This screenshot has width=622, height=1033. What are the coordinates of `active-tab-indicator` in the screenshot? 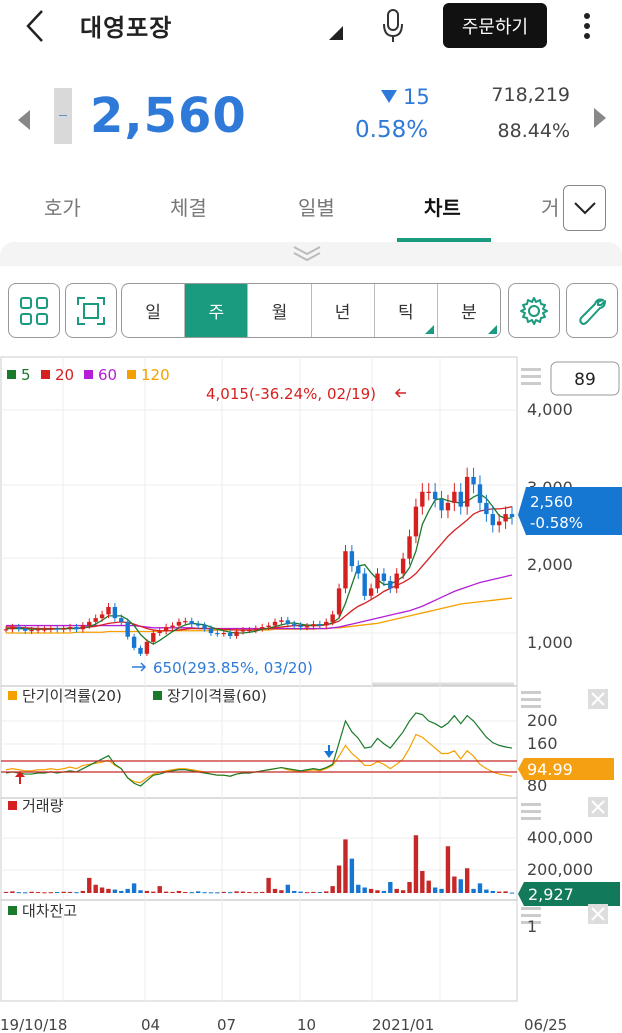 It's located at (444, 240).